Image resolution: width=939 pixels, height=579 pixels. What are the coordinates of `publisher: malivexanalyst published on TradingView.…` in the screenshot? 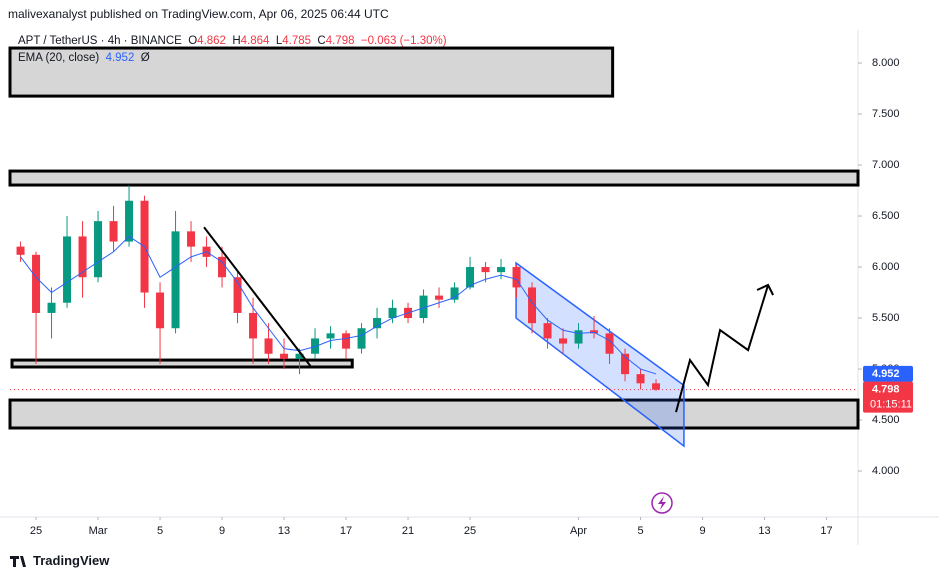 It's located at (198, 14).